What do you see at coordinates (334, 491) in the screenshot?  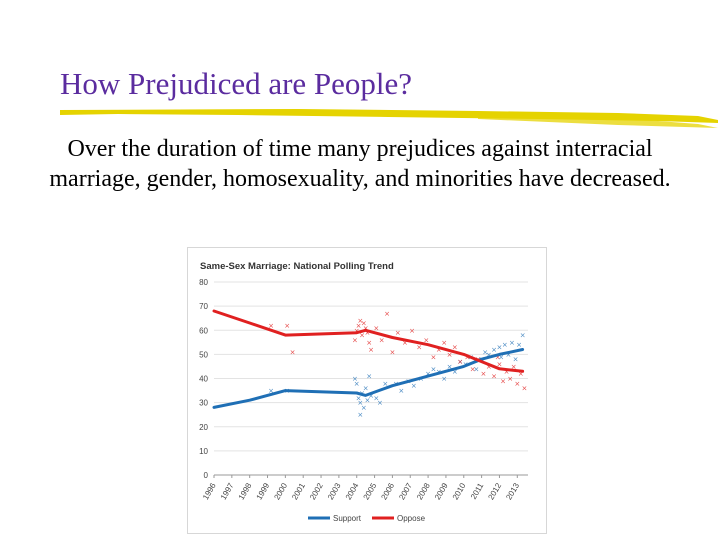 I see `x-tick-label: 2003` at bounding box center [334, 491].